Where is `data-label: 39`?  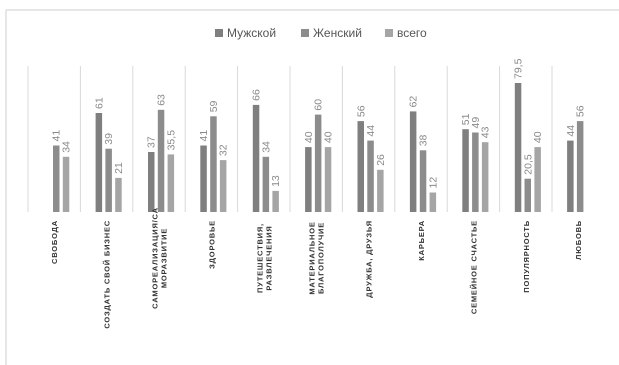 data-label: 39 is located at coordinates (109, 139).